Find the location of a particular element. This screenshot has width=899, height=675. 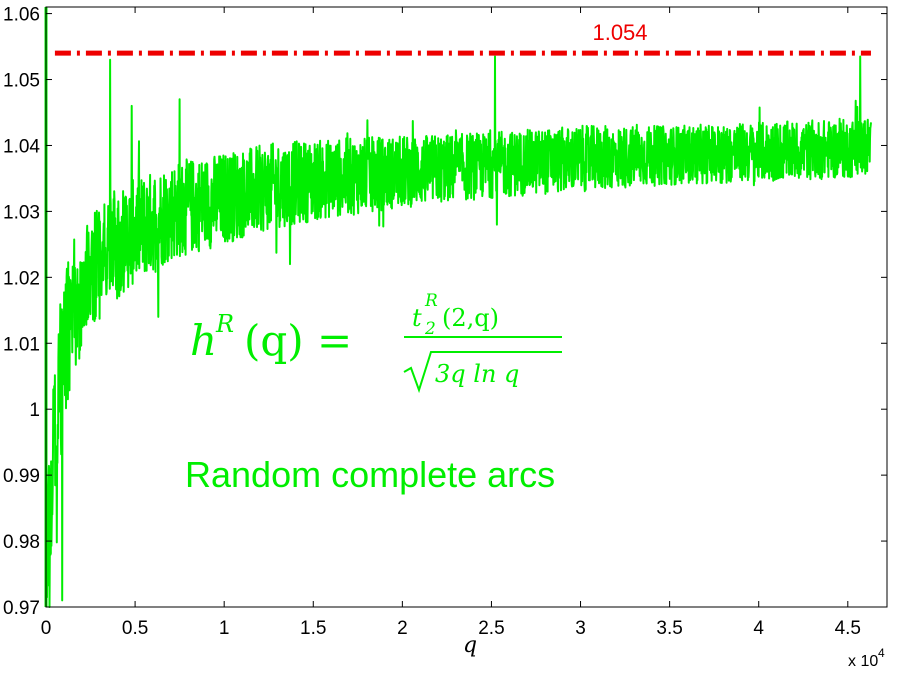

x-tick-label: 1 is located at coordinates (224, 628).